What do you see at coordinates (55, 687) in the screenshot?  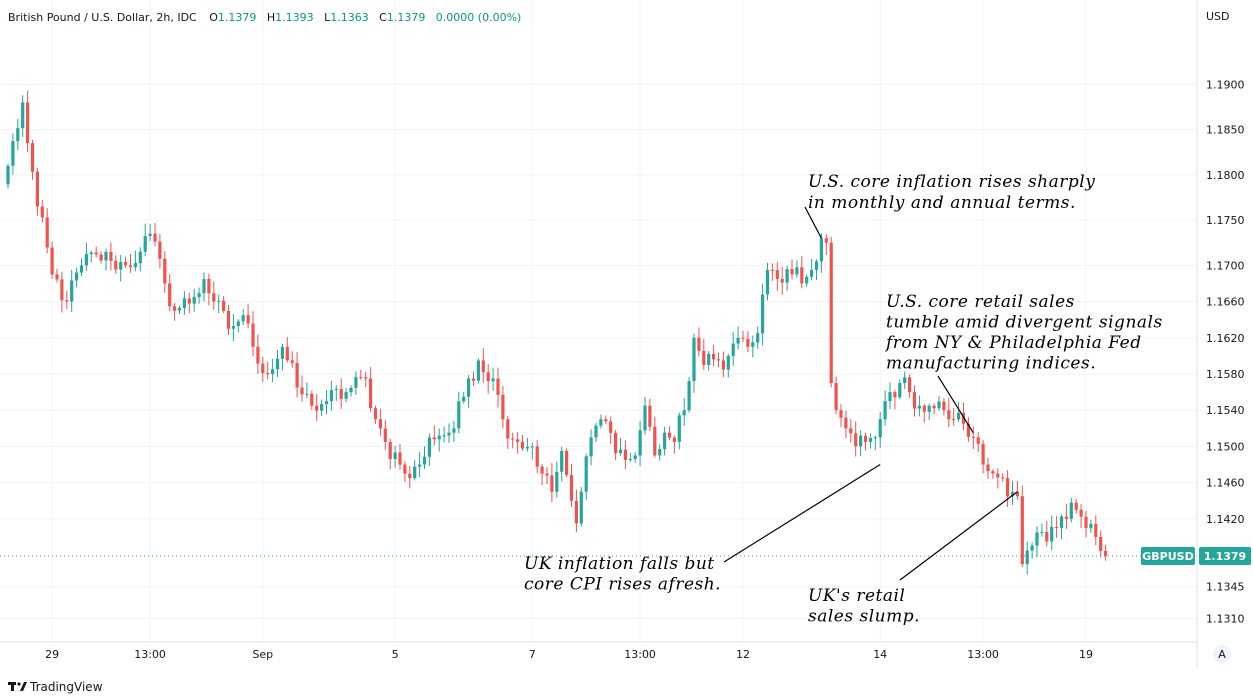 I see `tradingview-logo: TradingView` at bounding box center [55, 687].